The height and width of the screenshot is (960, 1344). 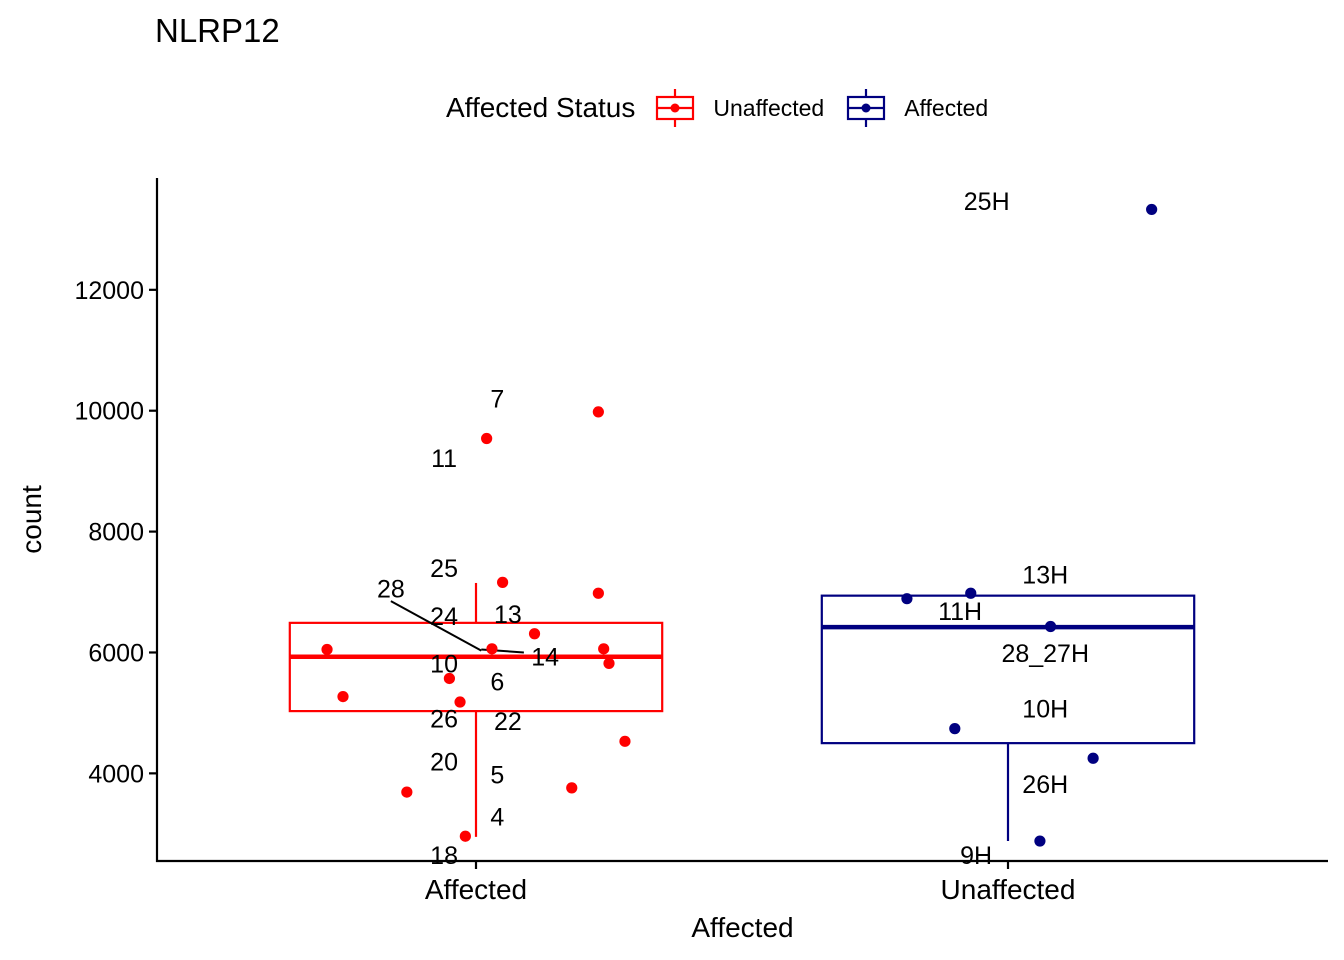 I want to click on label-leader-line, so click(x=436, y=626).